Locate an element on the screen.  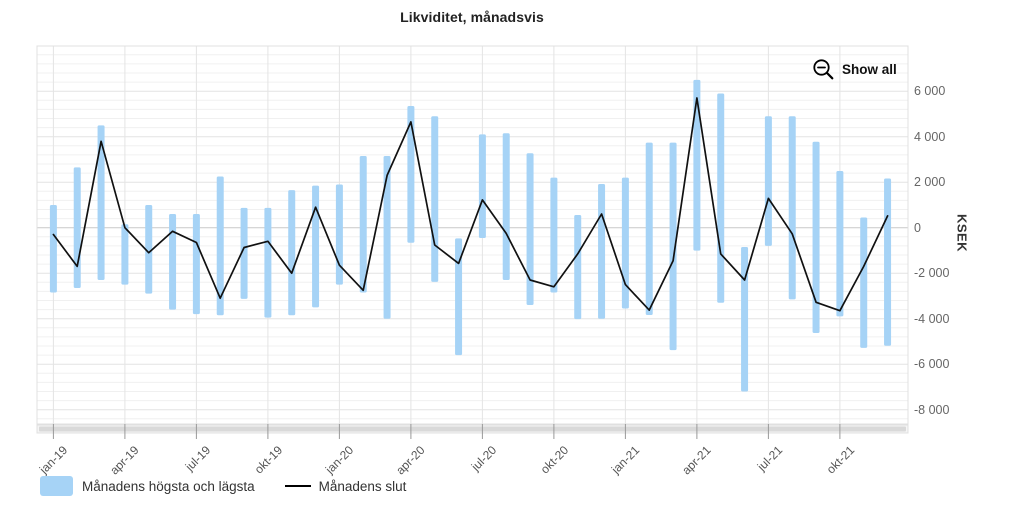
legend-close-label: Månadens slut is located at coordinates (362, 486).